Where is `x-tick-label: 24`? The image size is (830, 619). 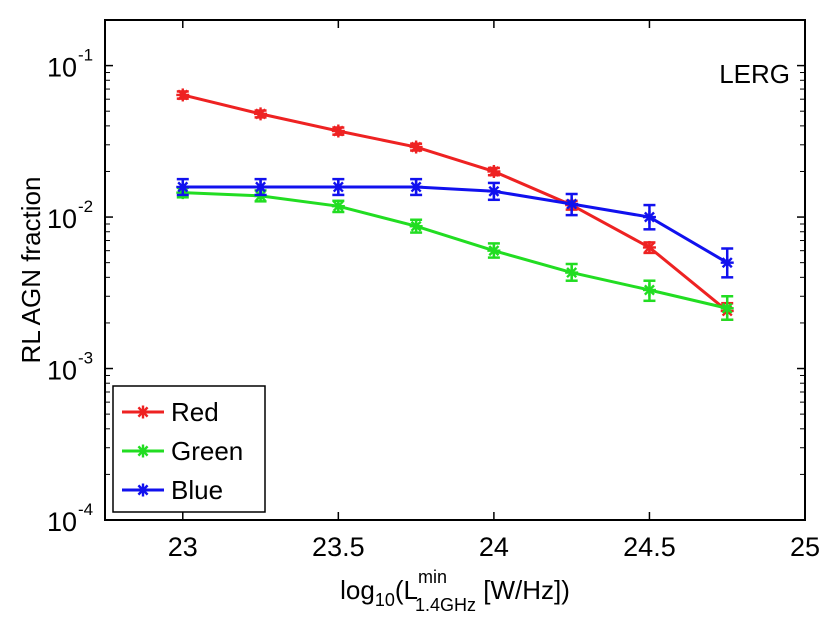 x-tick-label: 24 is located at coordinates (494, 547).